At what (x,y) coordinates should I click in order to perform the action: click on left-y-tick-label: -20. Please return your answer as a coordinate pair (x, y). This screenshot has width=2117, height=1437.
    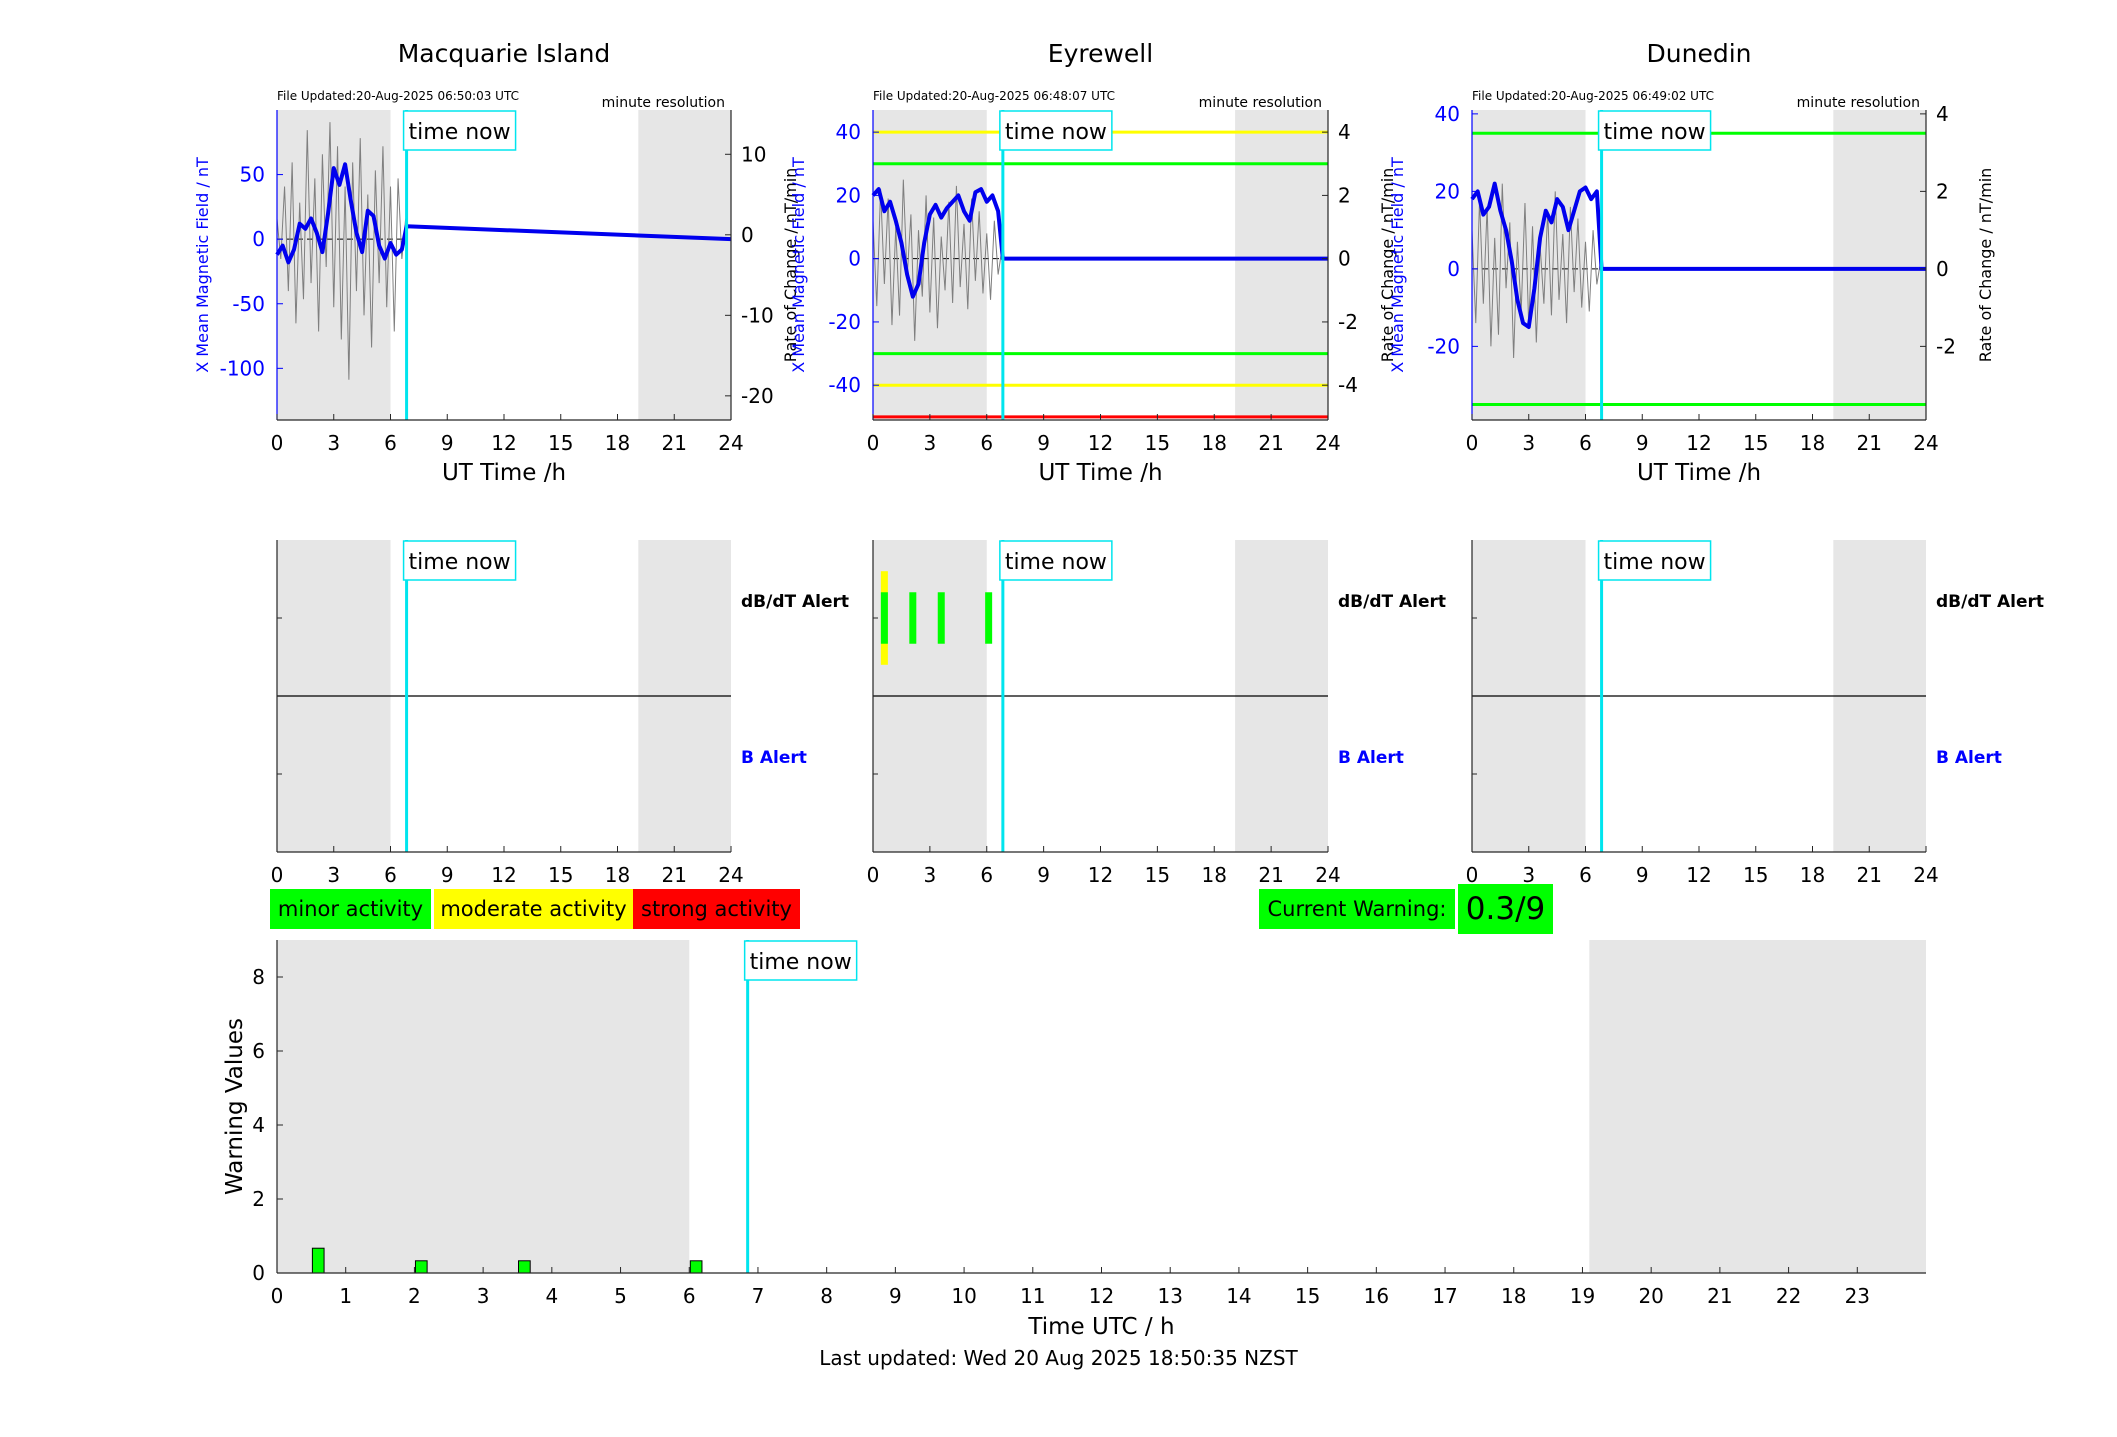
    Looking at the image, I should click on (1443, 346).